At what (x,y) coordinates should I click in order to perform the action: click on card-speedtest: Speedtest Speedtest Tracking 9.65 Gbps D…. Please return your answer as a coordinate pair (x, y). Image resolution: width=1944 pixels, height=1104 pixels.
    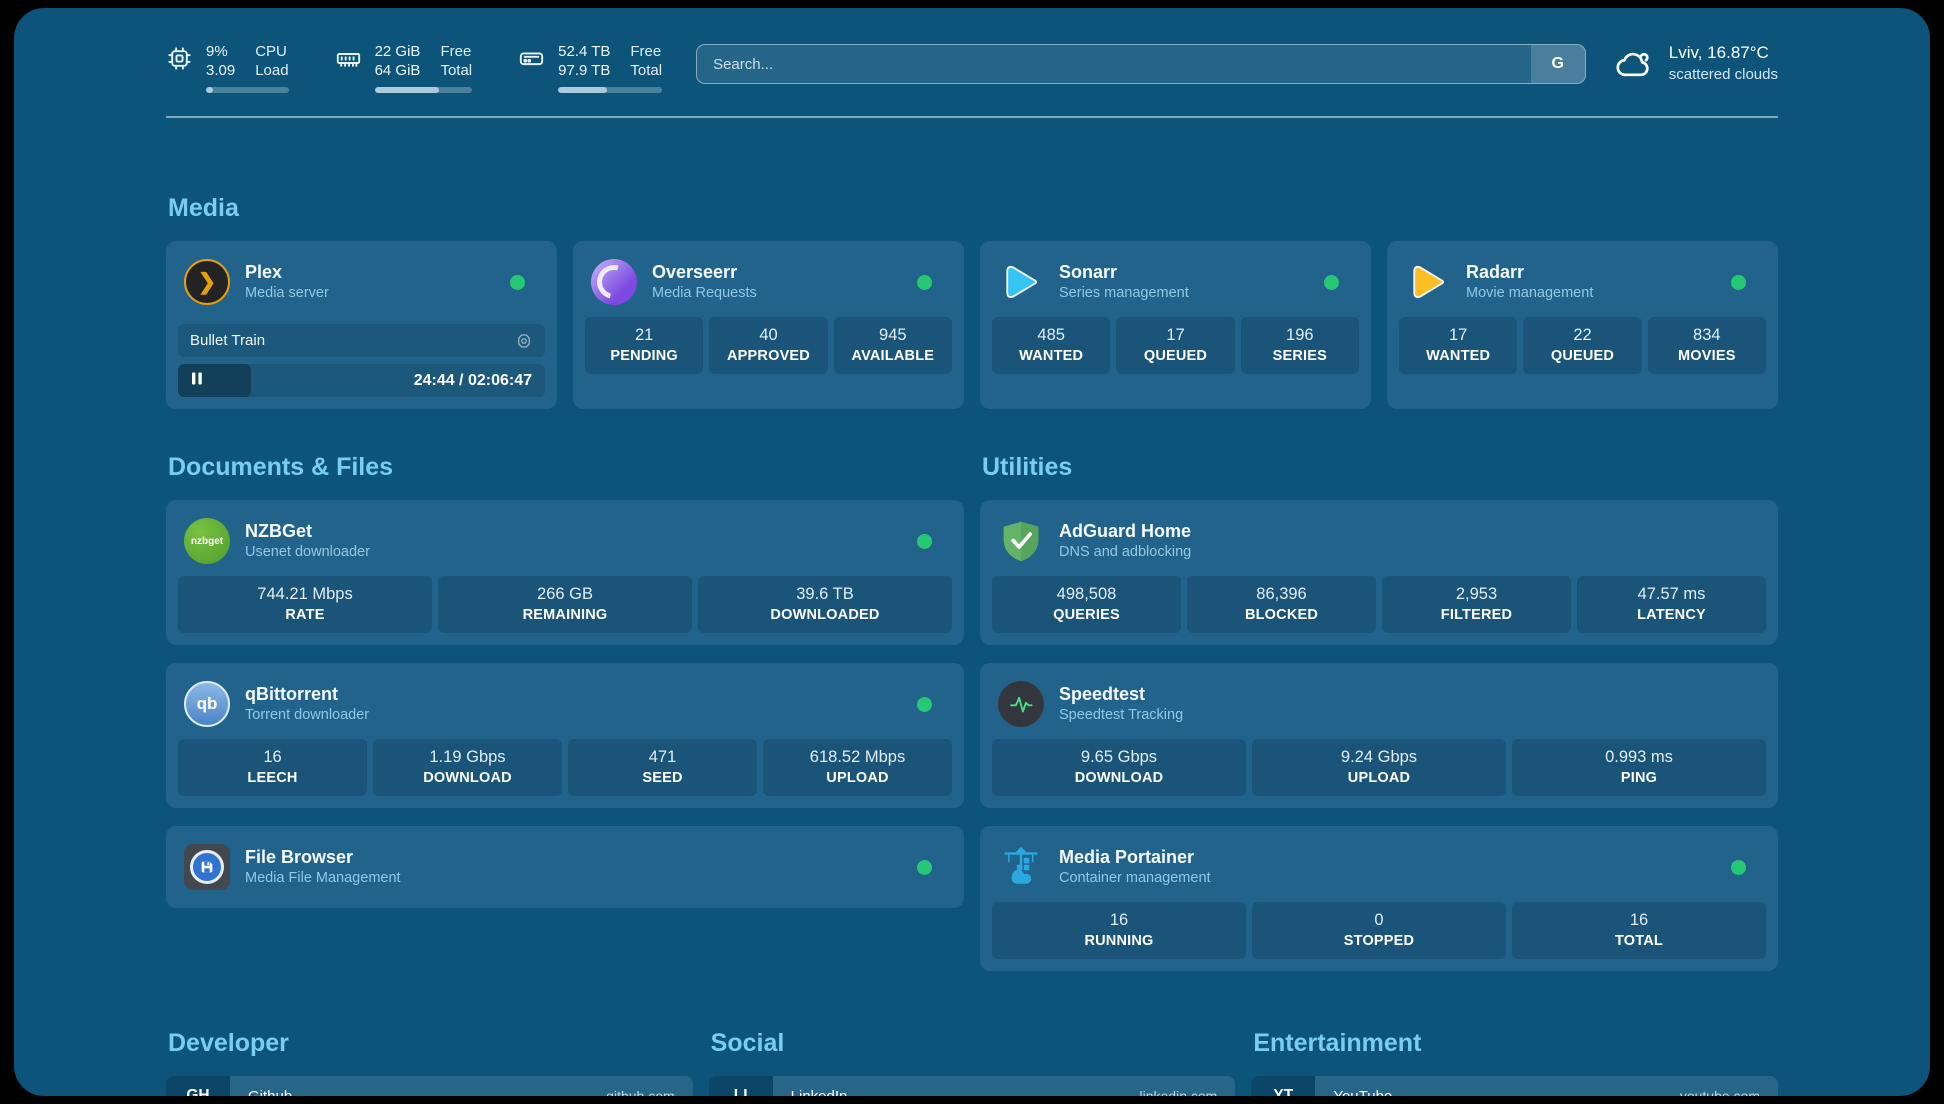
    Looking at the image, I should click on (1379, 735).